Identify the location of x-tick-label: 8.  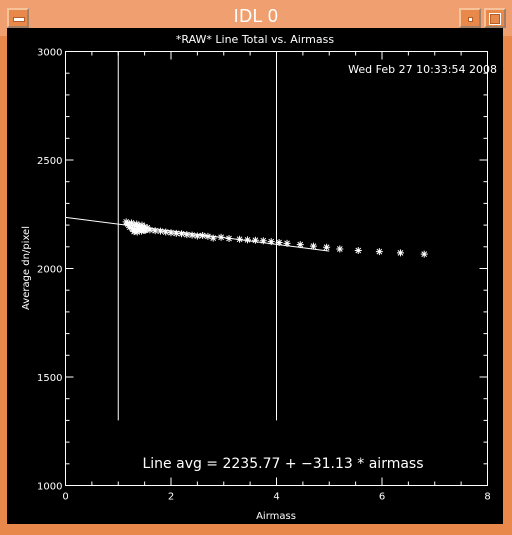
(487, 497).